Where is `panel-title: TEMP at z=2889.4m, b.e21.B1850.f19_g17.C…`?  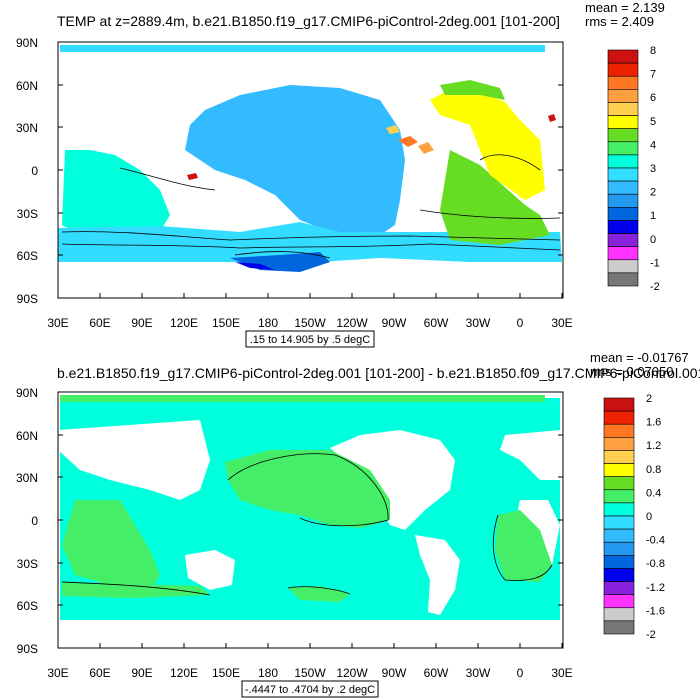
panel-title: TEMP at z=2889.4m, b.e21.B1850.f19_g17.C… is located at coordinates (308, 21).